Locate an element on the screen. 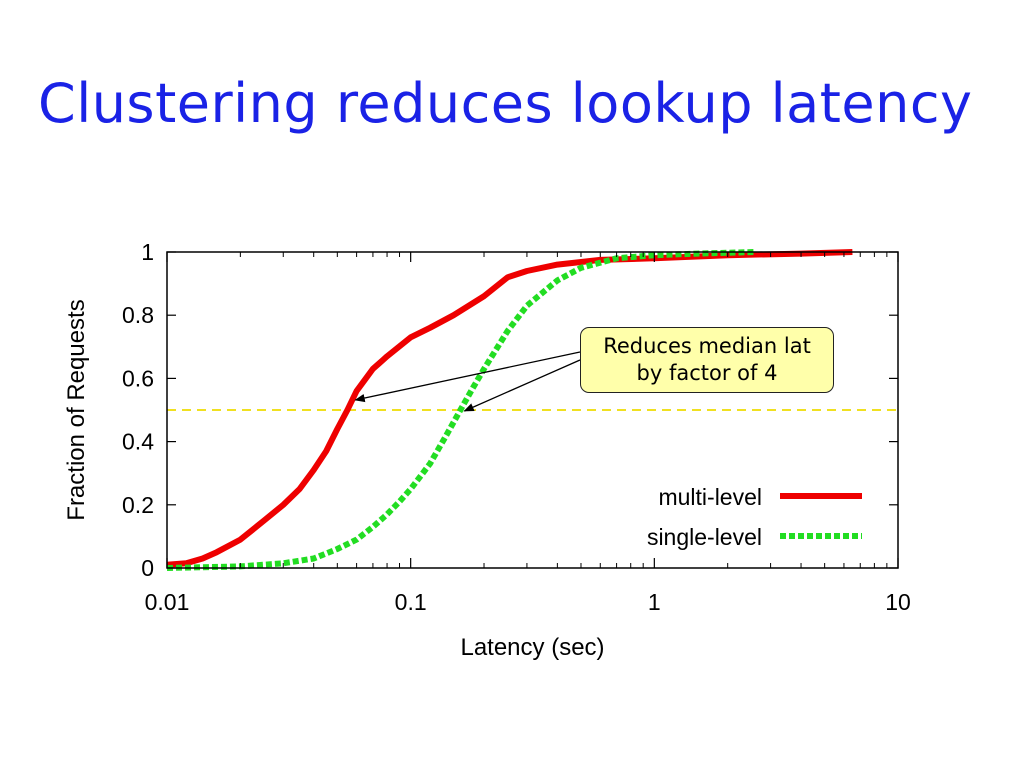  x-tick-label: 10 is located at coordinates (898, 602).